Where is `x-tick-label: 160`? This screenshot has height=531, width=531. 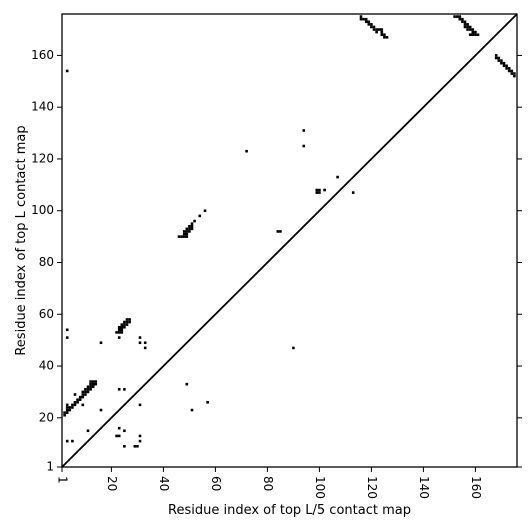 x-tick-label: 160 is located at coordinates (476, 487).